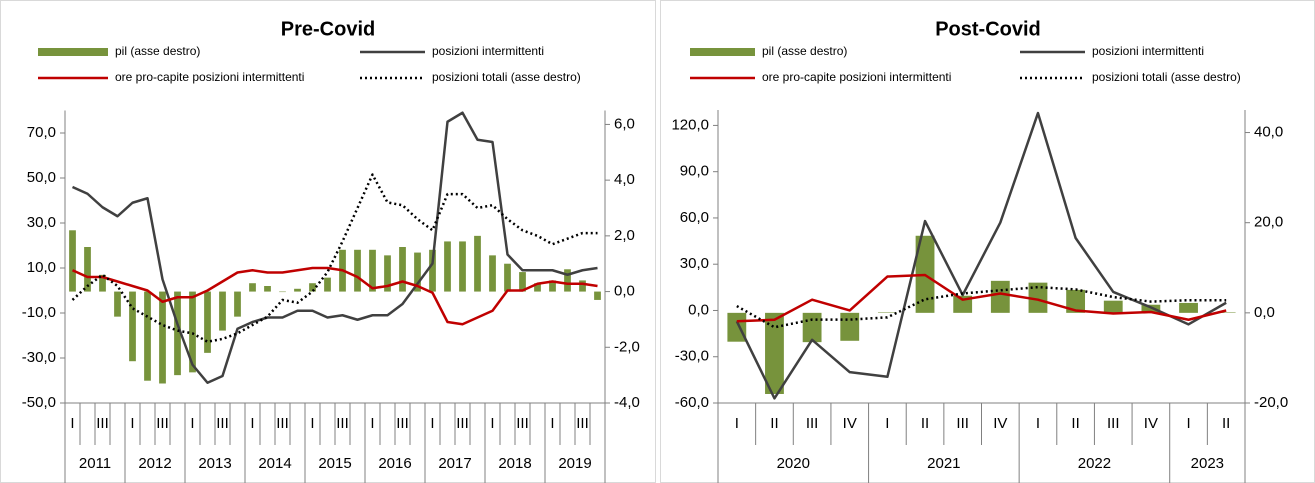 The image size is (1315, 483). I want to click on chart-title: Post-Covid, so click(988, 29).